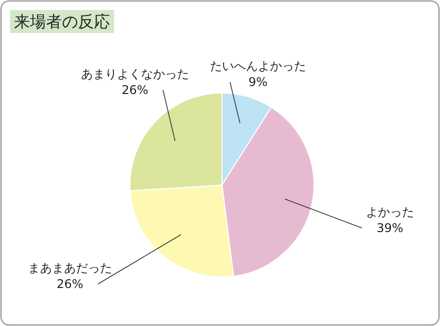  I want to click on slice-label: まあまあだった, so click(70, 268).